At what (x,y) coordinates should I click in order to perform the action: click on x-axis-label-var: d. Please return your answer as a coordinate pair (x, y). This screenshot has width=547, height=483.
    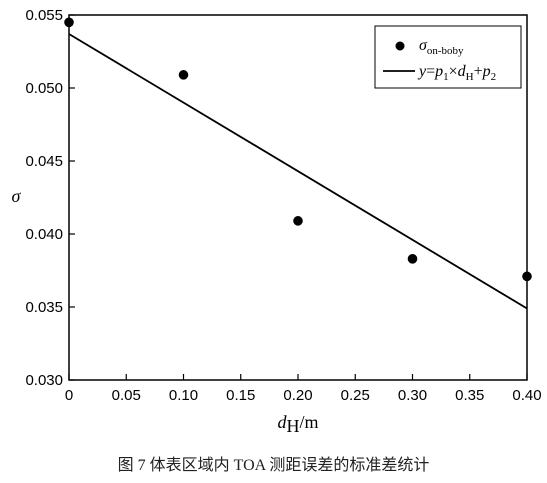
    Looking at the image, I should click on (282, 422).